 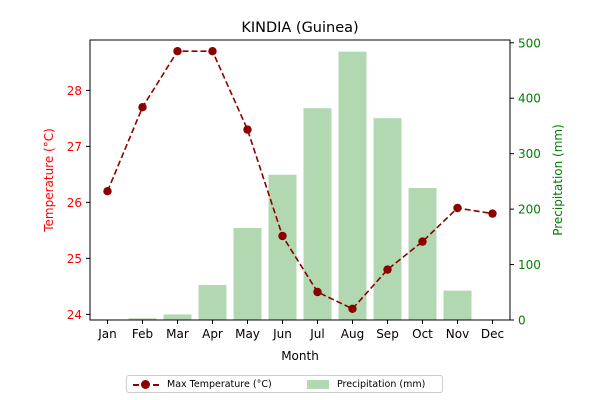 I want to click on x-tick-label-dec: Dec, so click(x=492, y=334).